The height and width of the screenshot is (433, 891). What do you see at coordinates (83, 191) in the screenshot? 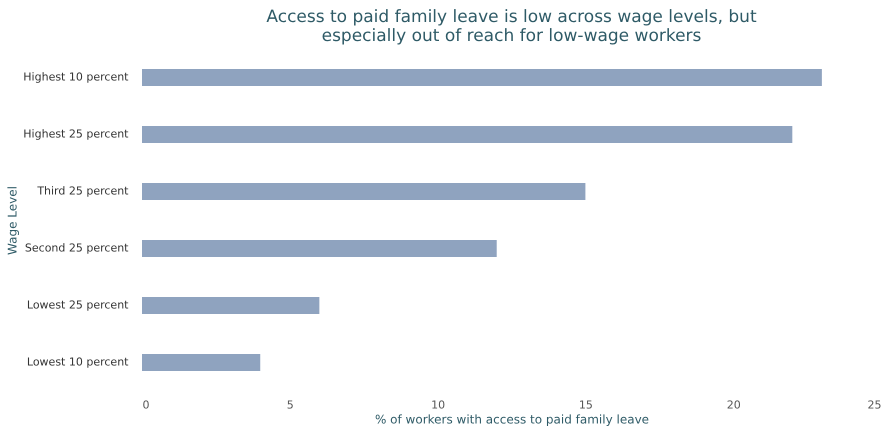
I see `y-tick-label: Third 25 percent` at bounding box center [83, 191].